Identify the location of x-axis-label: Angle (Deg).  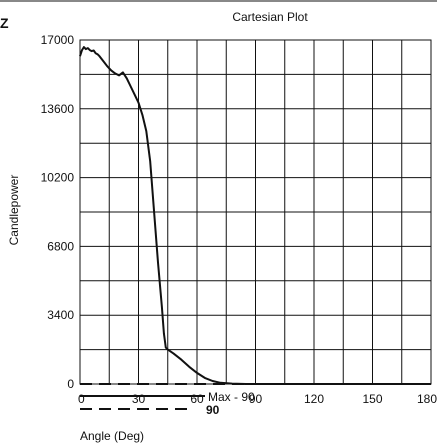
(112, 436).